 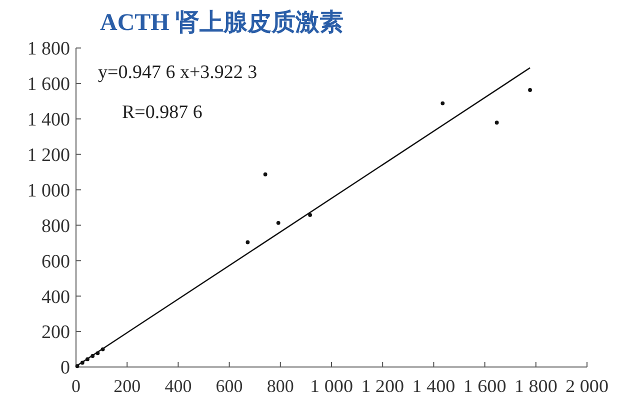 I want to click on x-tick-label: 800, so click(x=280, y=386).